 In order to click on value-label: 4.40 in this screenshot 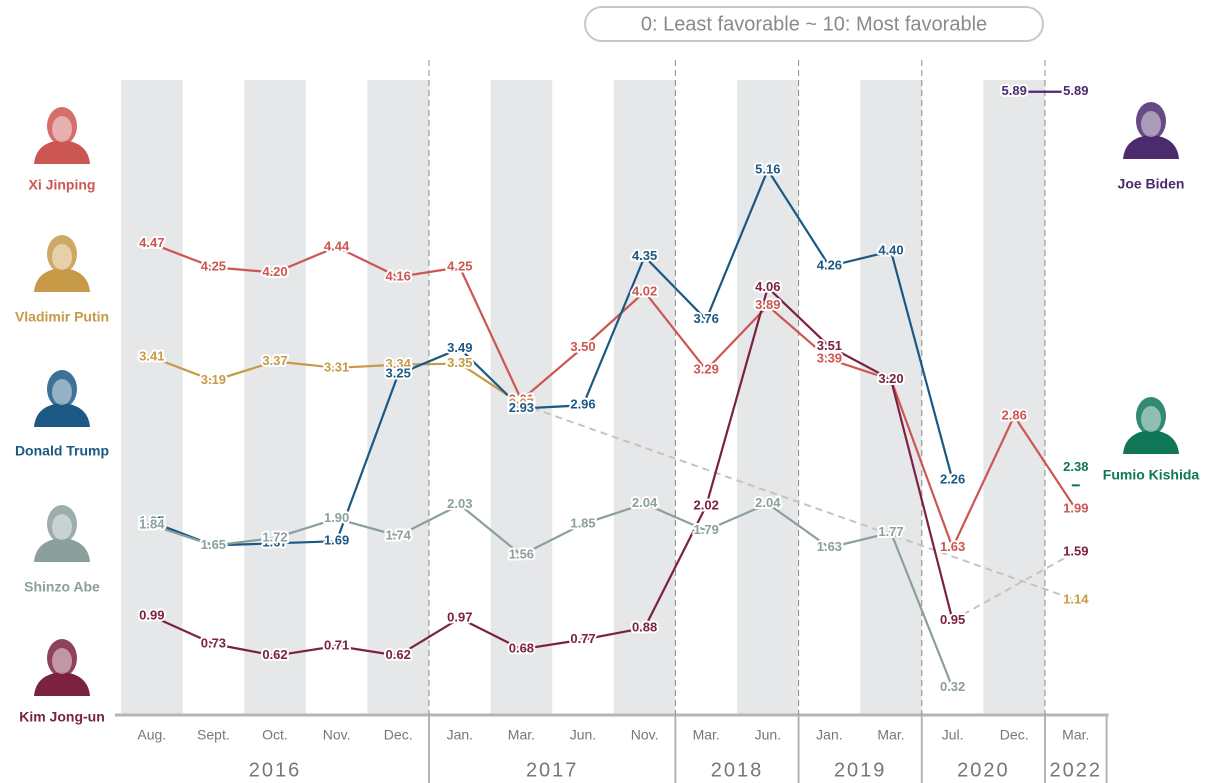, I will do `click(890, 250)`.